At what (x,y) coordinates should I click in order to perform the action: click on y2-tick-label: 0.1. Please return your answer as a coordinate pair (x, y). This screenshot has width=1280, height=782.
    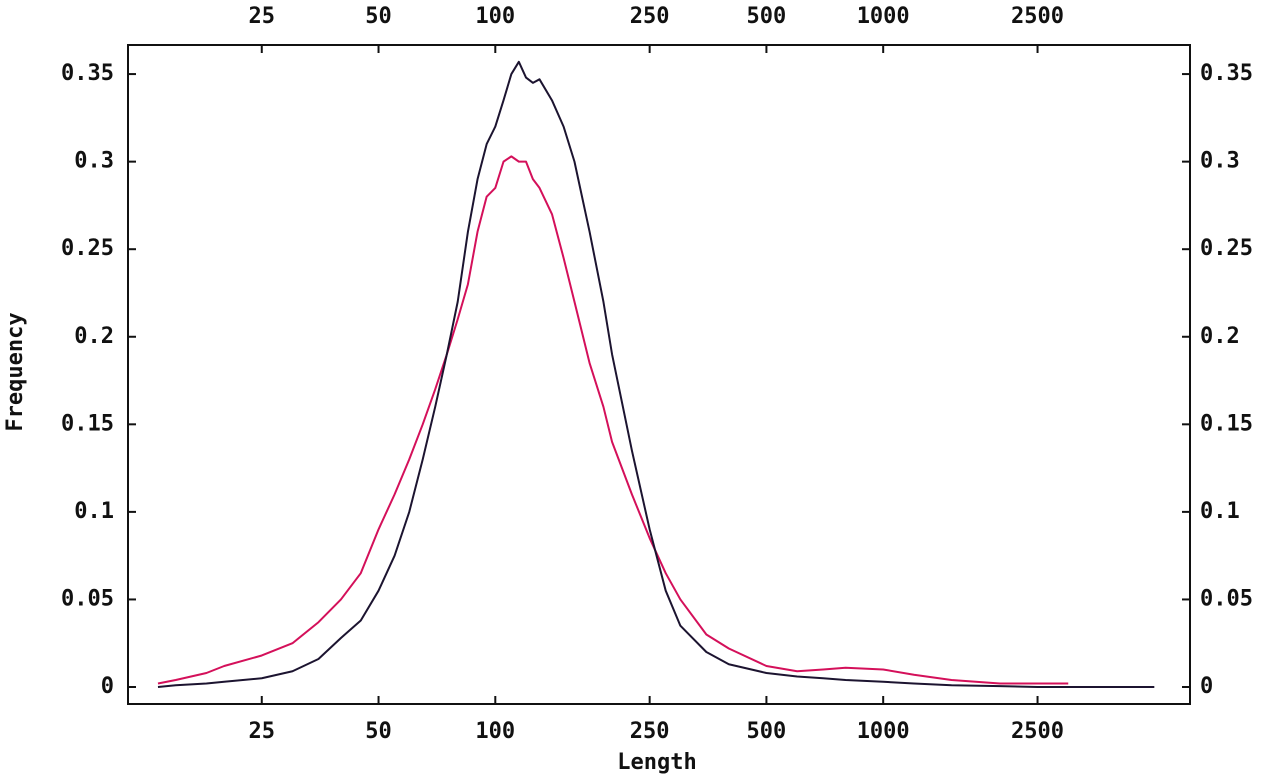
    Looking at the image, I should click on (1220, 511).